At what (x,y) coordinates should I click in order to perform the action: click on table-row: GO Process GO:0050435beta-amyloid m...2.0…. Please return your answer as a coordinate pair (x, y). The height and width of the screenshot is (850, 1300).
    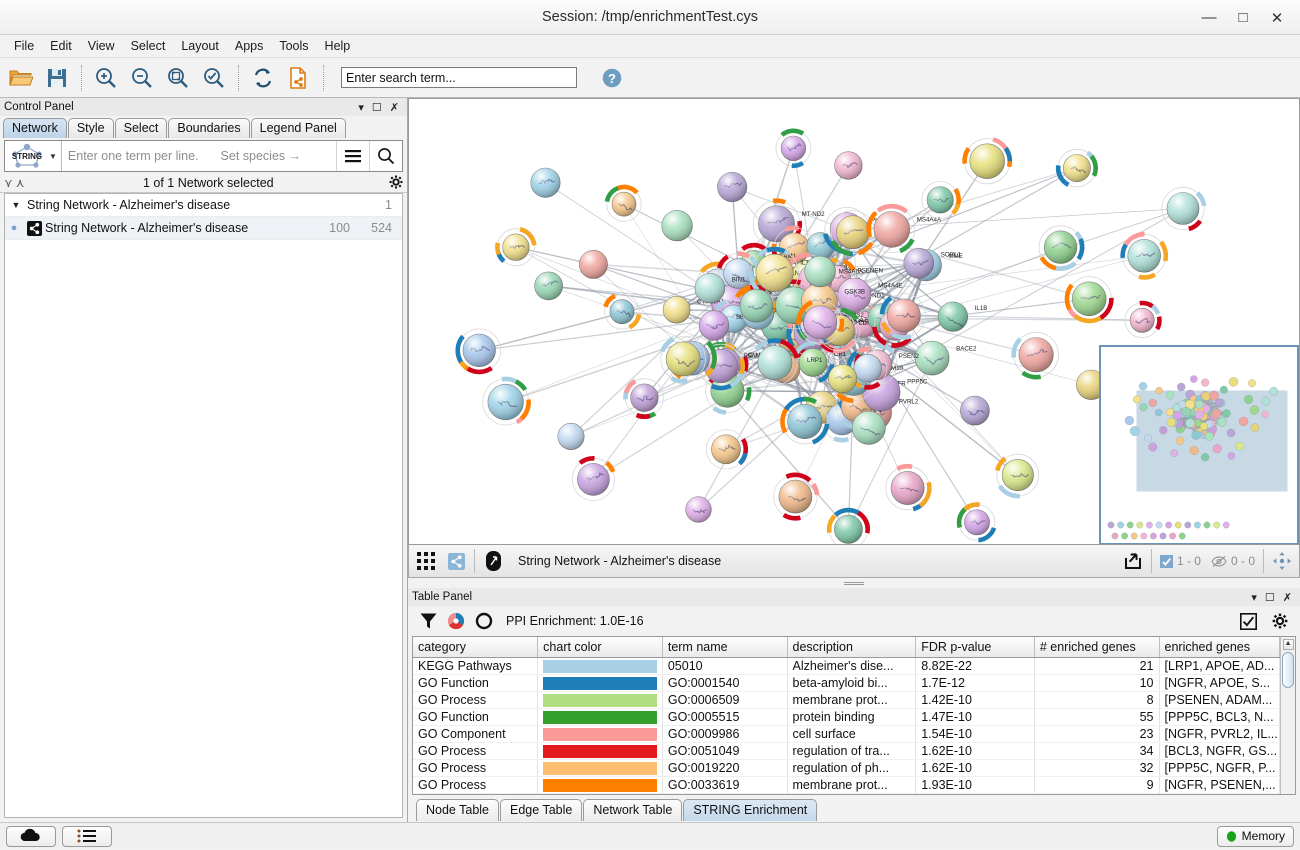
    Looking at the image, I should click on (847, 793).